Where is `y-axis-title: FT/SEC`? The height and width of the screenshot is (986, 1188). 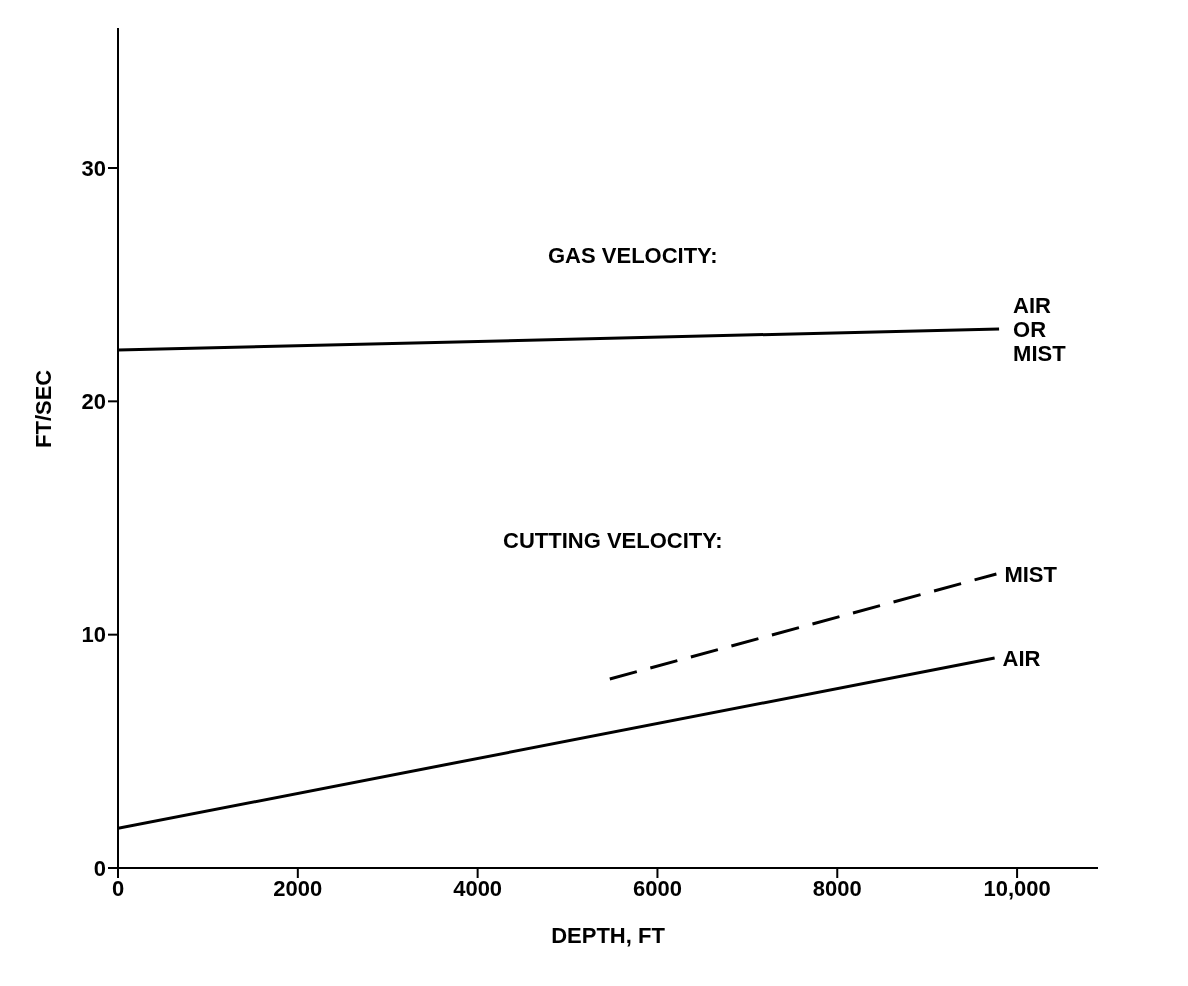 y-axis-title: FT/SEC is located at coordinates (43, 408).